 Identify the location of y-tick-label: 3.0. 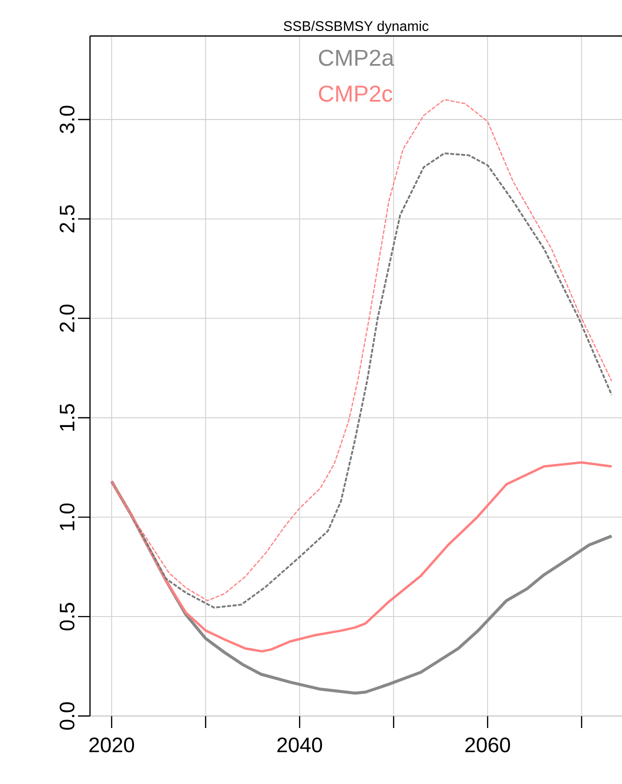
(67, 120).